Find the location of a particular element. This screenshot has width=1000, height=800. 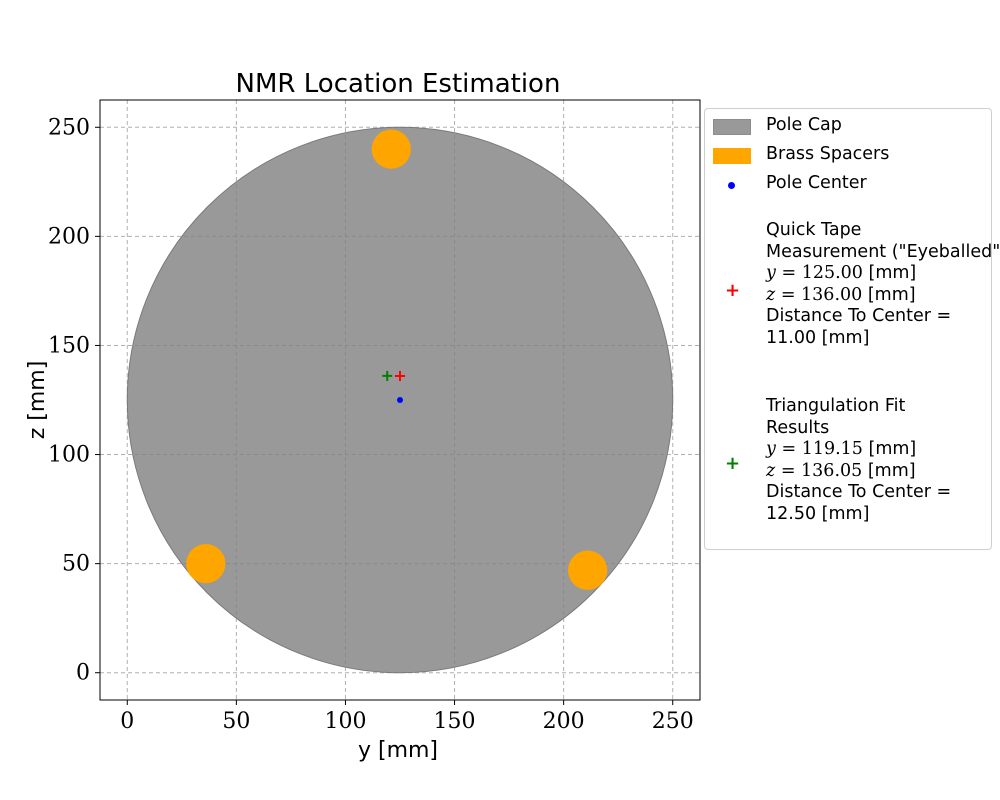

chart-title: NMR Location Estimation is located at coordinates (398, 84).